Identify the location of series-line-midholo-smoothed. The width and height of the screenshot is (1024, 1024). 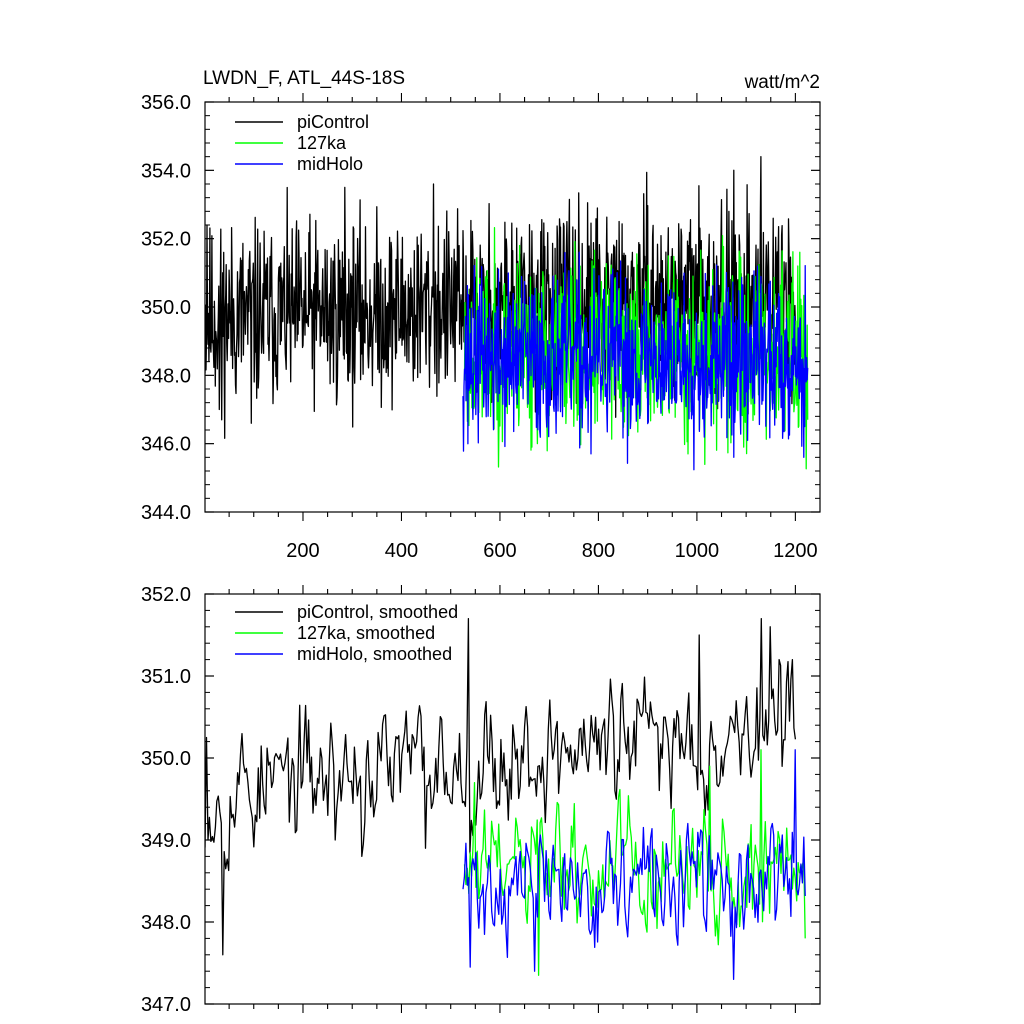
(634, 865).